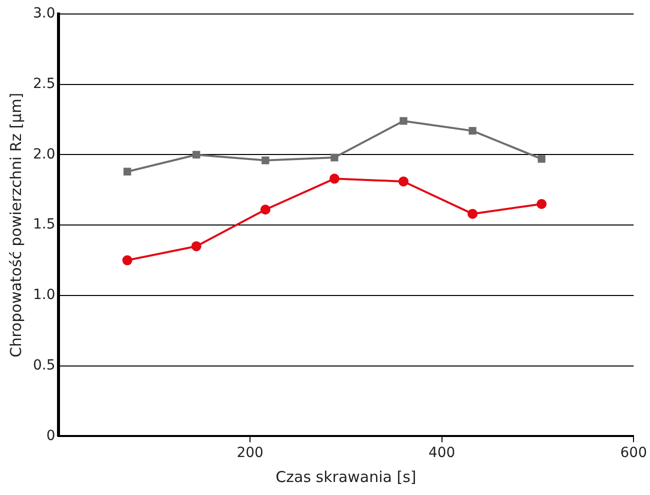 Image resolution: width=650 pixels, height=495 pixels. I want to click on x-tick-label: 400, so click(442, 453).